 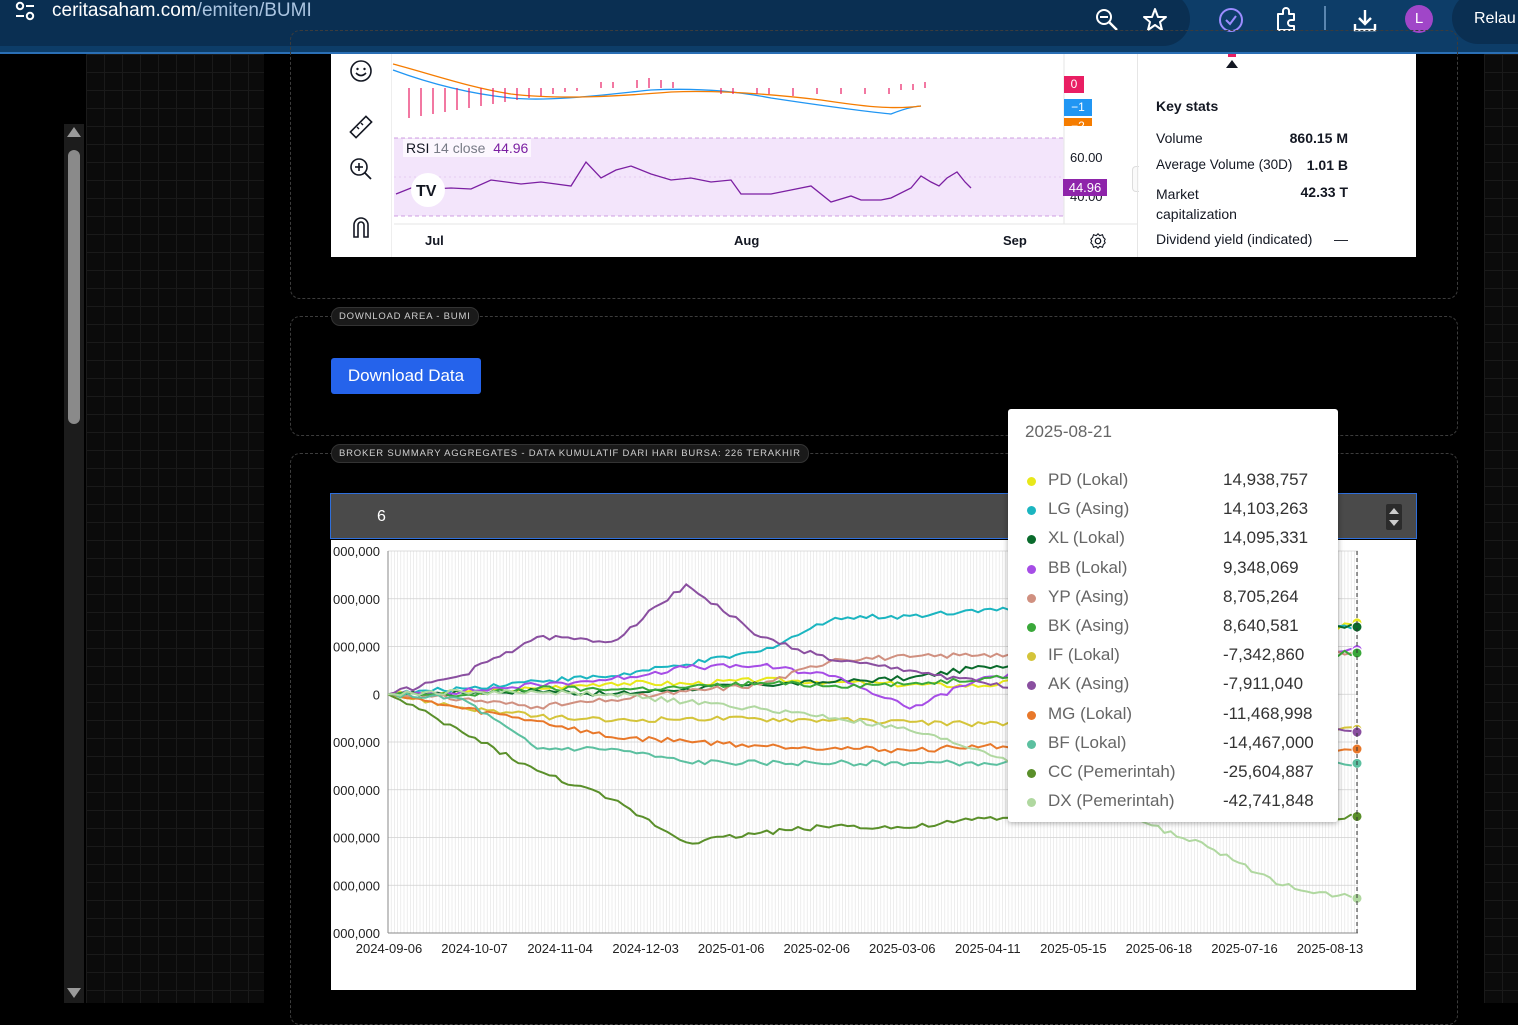 What do you see at coordinates (1089, 684) in the screenshot?
I see `tooltip-series-name: AK (Asing)` at bounding box center [1089, 684].